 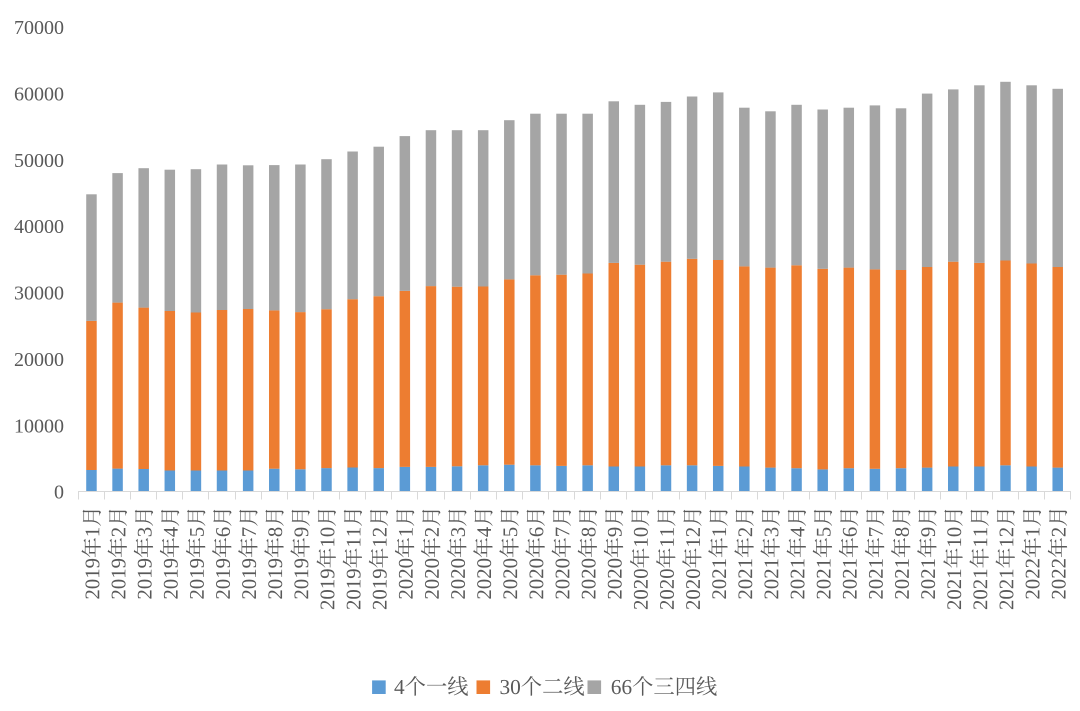 I want to click on svg-text: 20000, so click(x=39, y=360).